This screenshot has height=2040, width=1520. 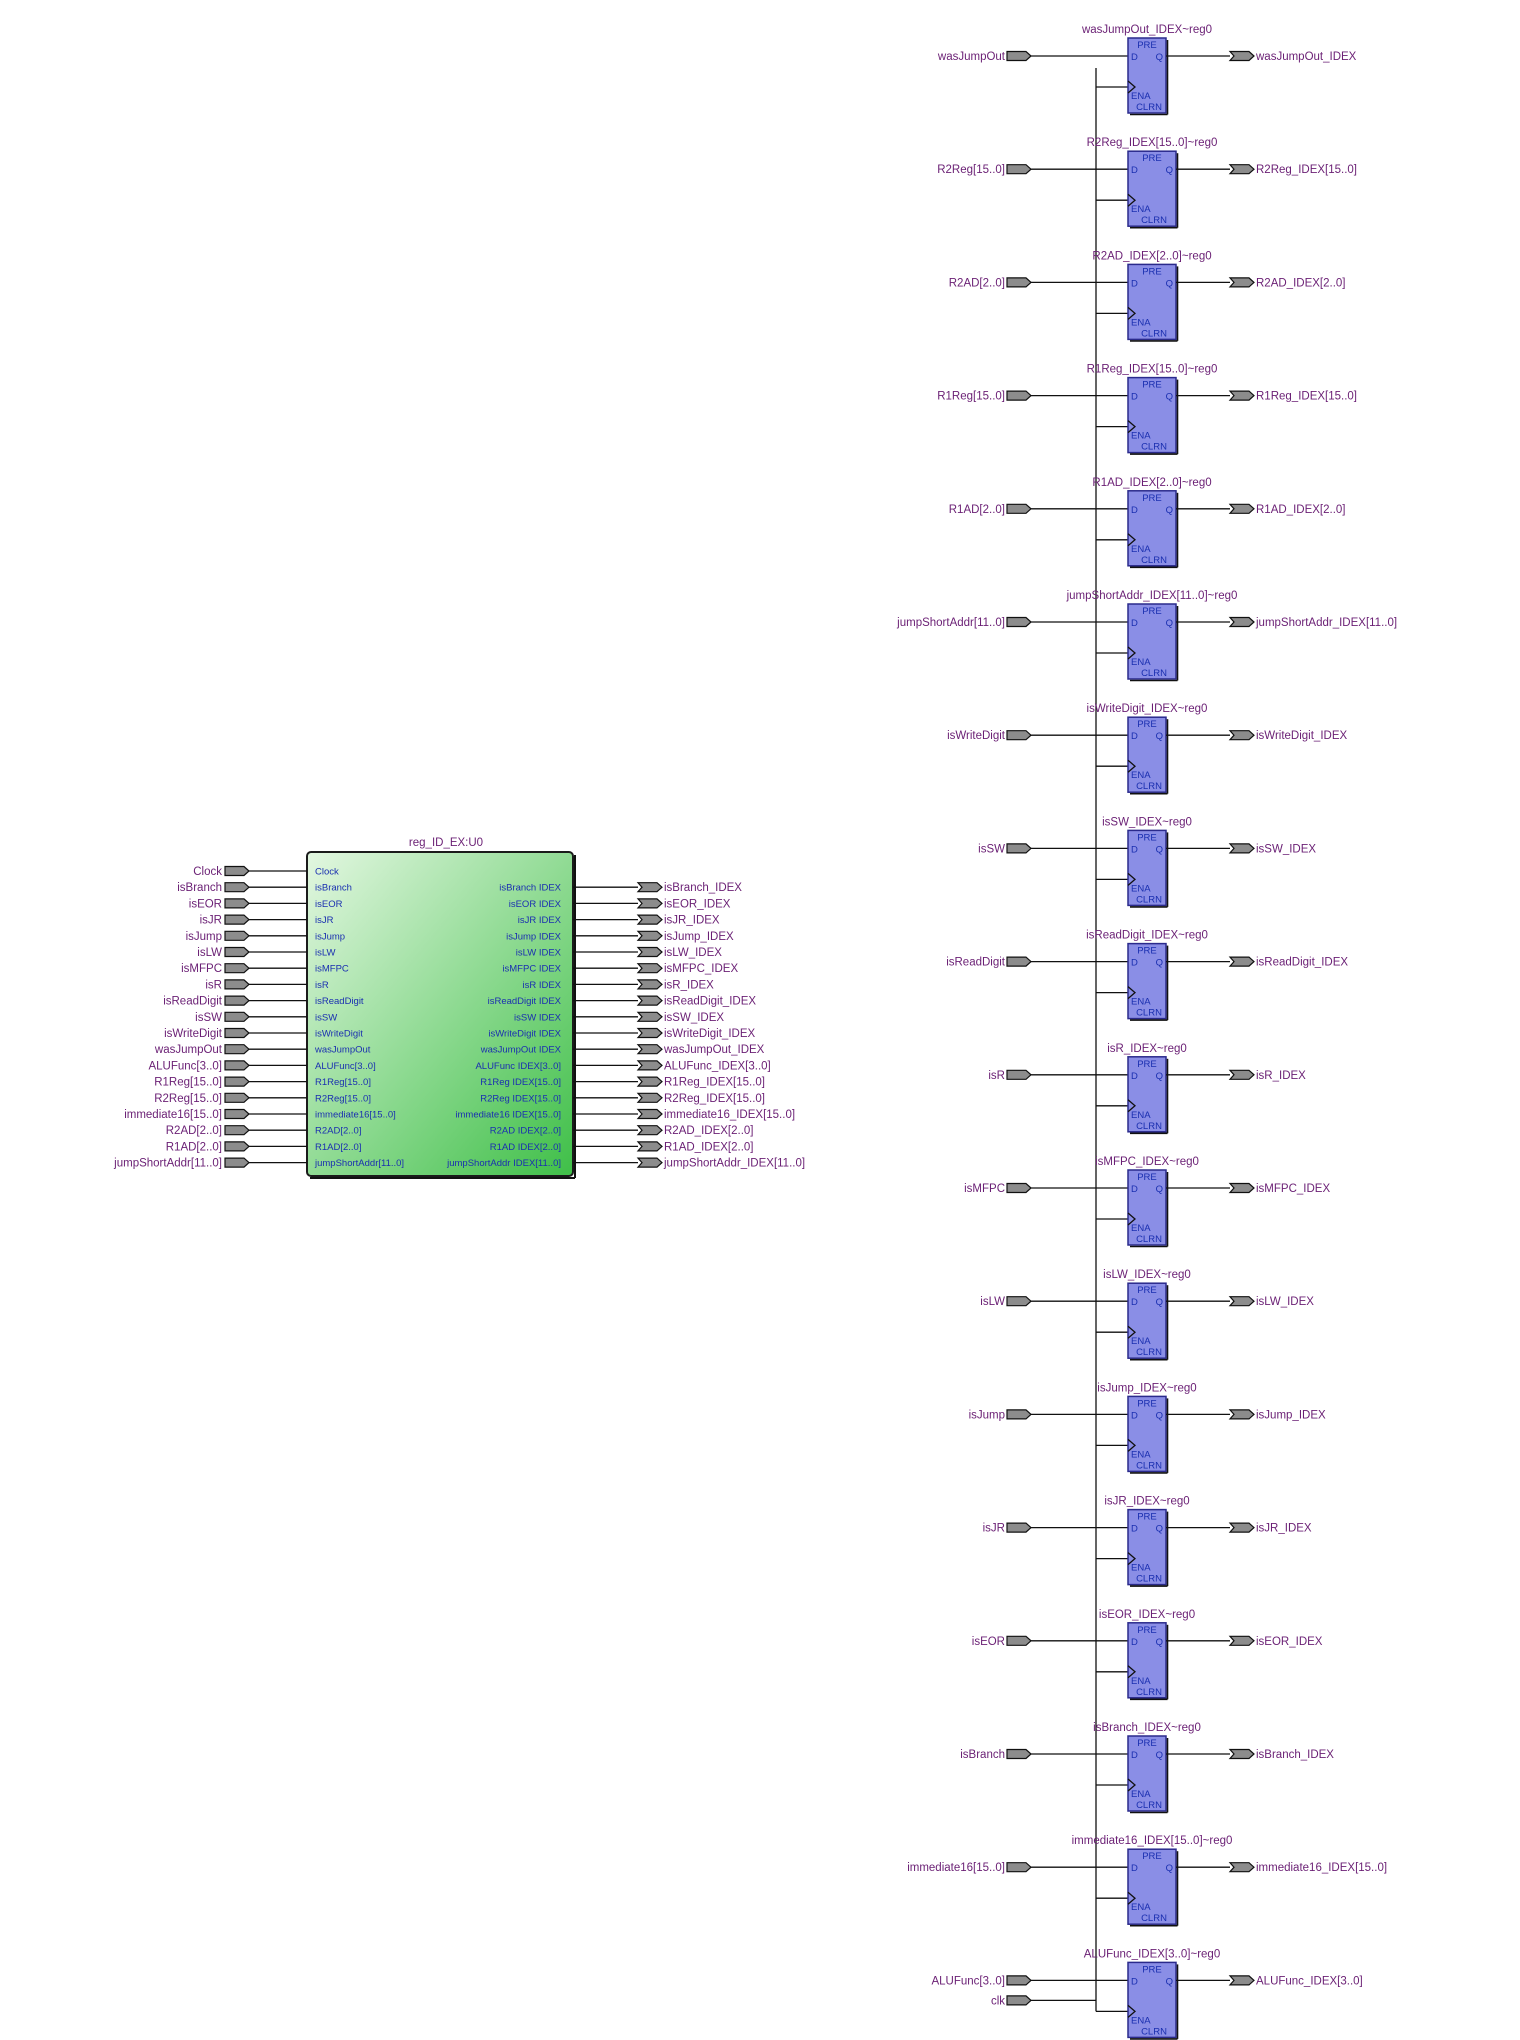 What do you see at coordinates (1152, 143) in the screenshot?
I see `register-title: R2Reg_IDEX[15..0]~reg0` at bounding box center [1152, 143].